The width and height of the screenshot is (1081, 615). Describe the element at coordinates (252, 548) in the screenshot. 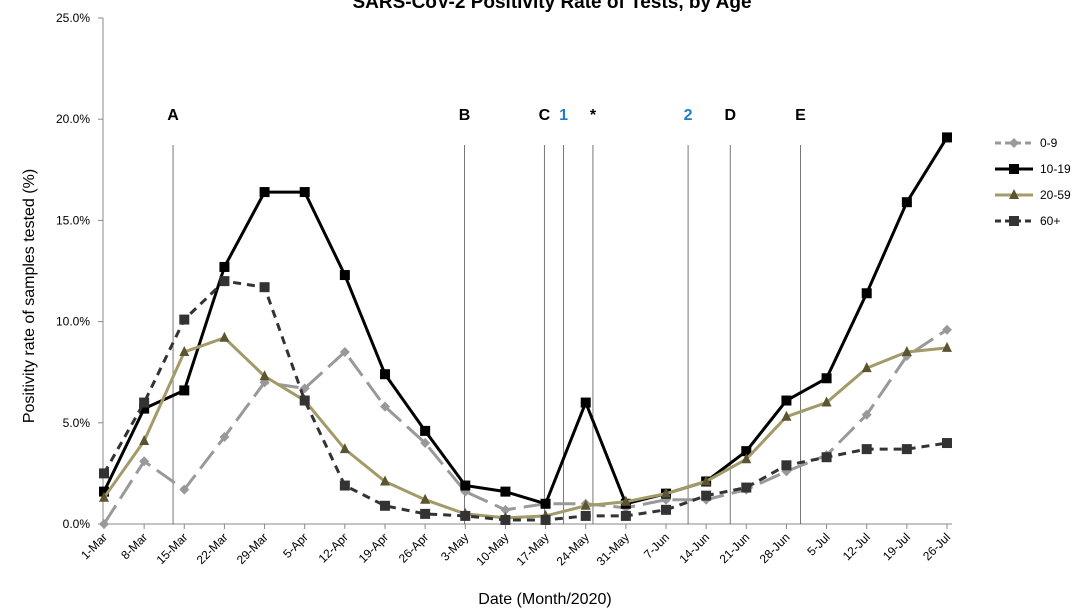

I see `x-tick-label: 29-Mar` at that location.